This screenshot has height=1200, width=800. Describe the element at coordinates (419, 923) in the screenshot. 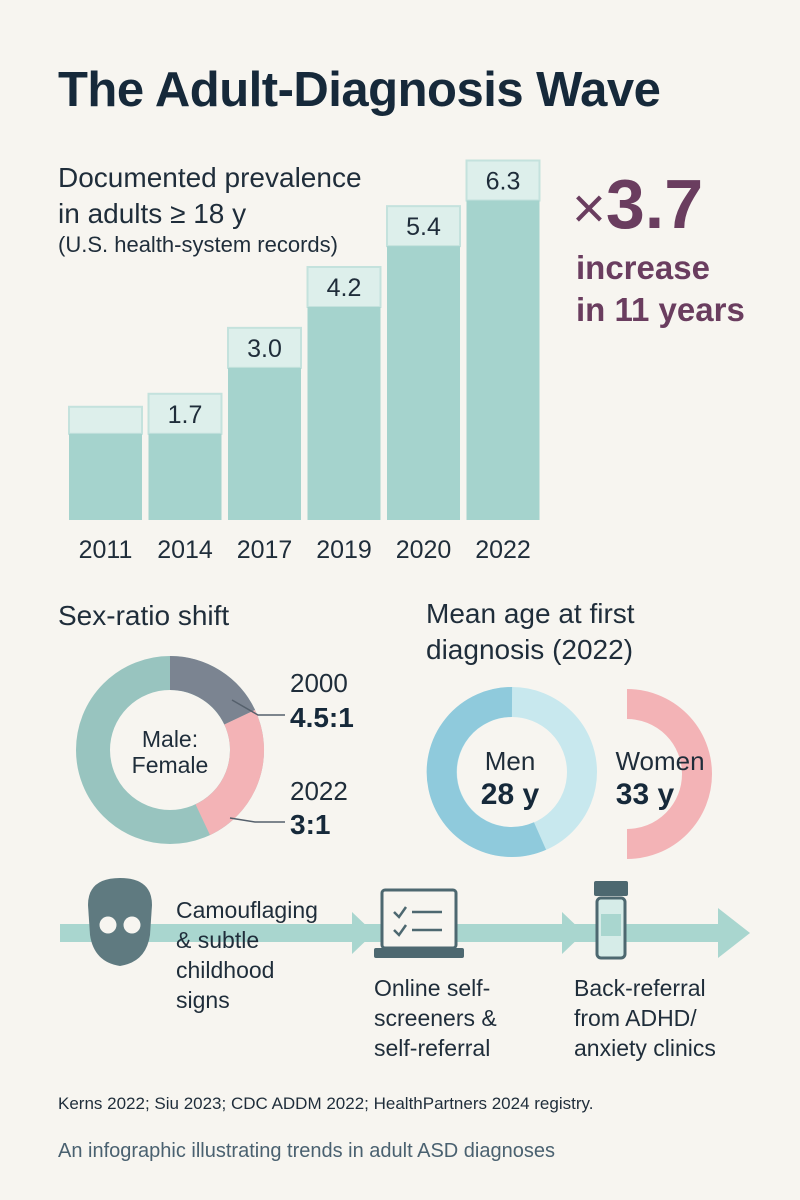

I see `laptop-checklist-icon` at that location.